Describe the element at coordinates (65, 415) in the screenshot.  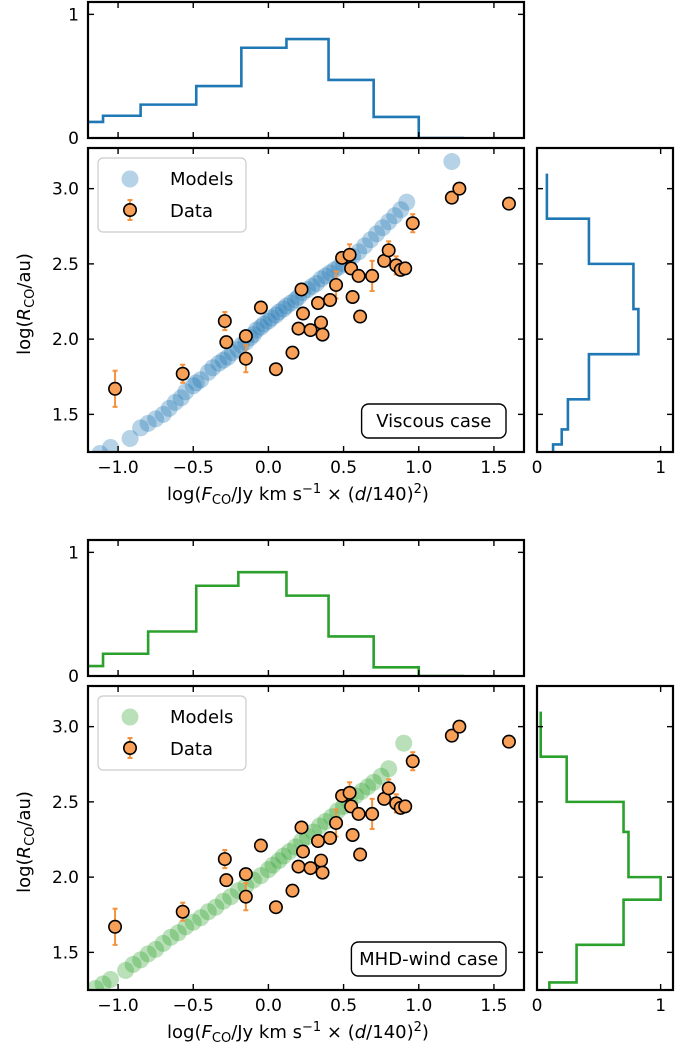
I see `y-tick-label: 1.5` at that location.